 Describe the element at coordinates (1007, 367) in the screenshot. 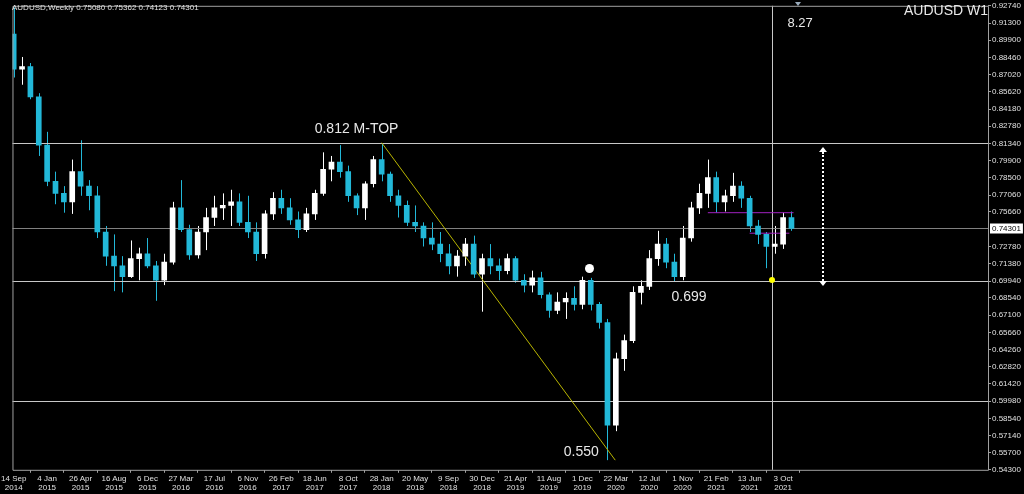

I see `y-tick-label: 0.62820` at that location.